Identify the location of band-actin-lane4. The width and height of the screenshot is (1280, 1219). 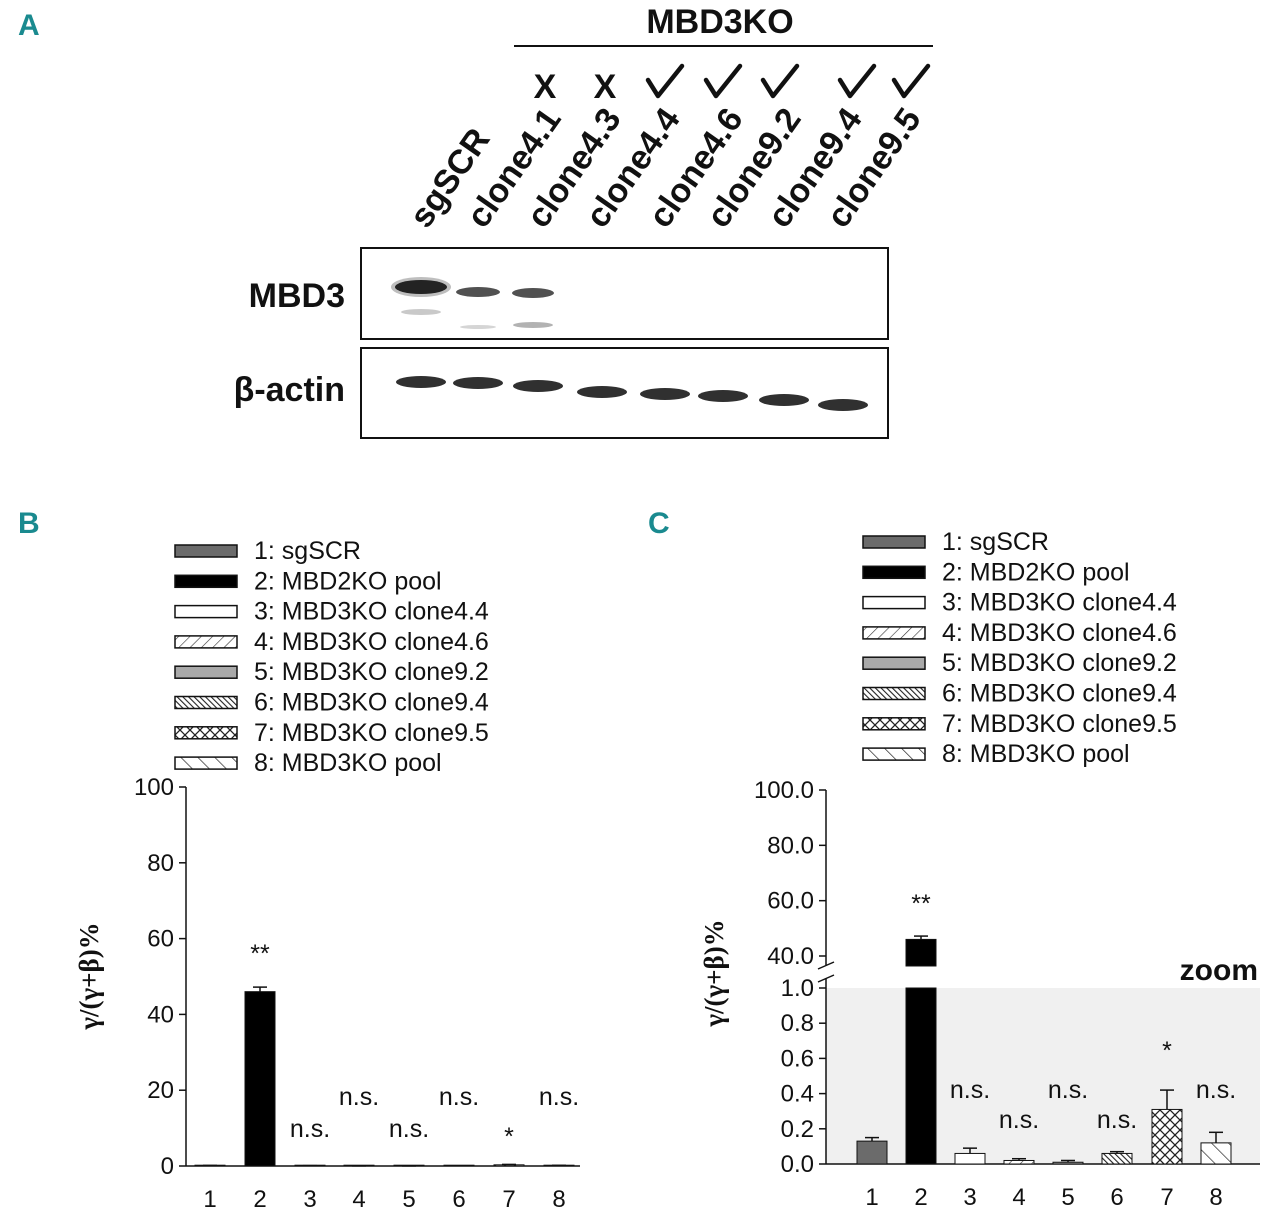
(602, 392).